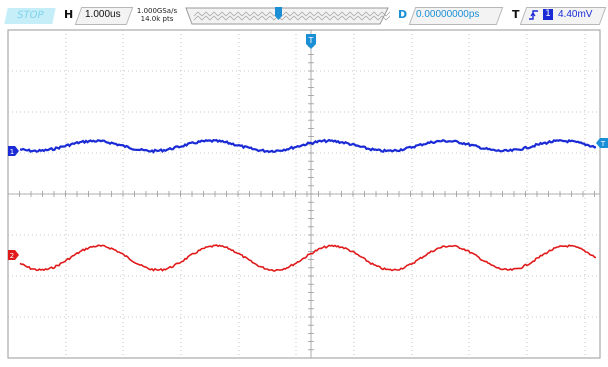 Image resolution: width=608 pixels, height=367 pixels. I want to click on memory-waveform-overview, so click(287, 15).